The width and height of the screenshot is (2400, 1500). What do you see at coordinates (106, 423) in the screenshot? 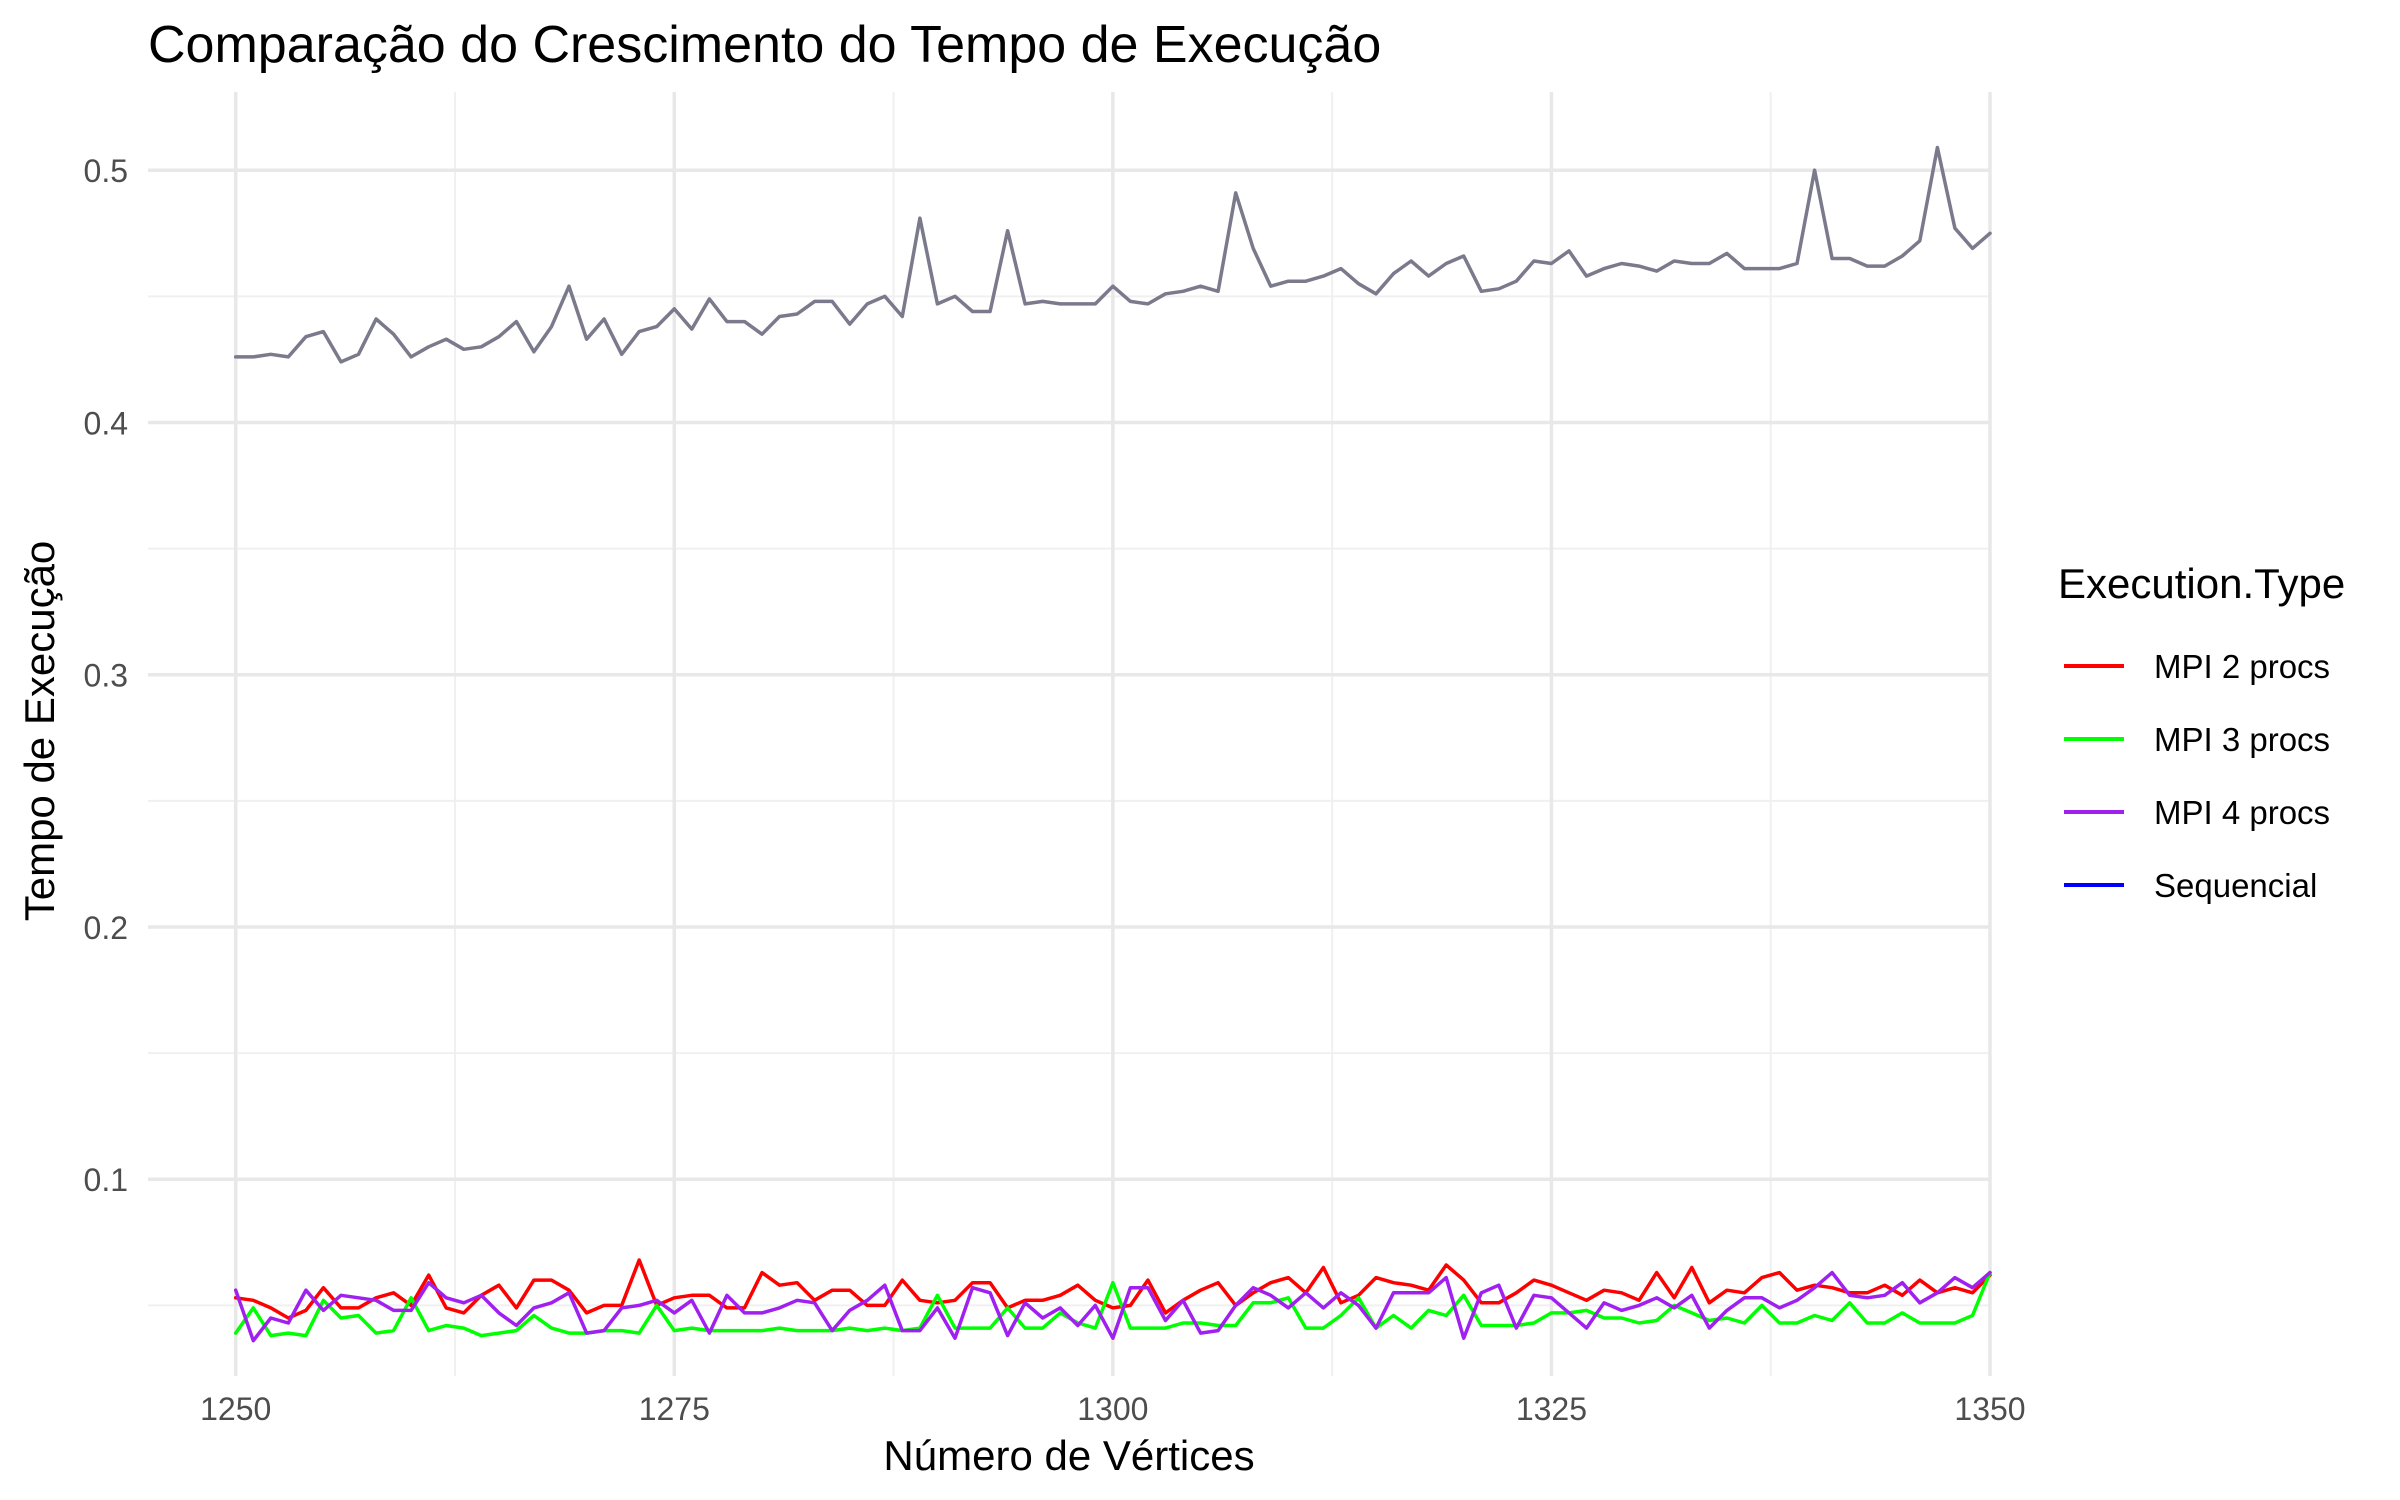
I see `y-tick-label: 0.4` at bounding box center [106, 423].